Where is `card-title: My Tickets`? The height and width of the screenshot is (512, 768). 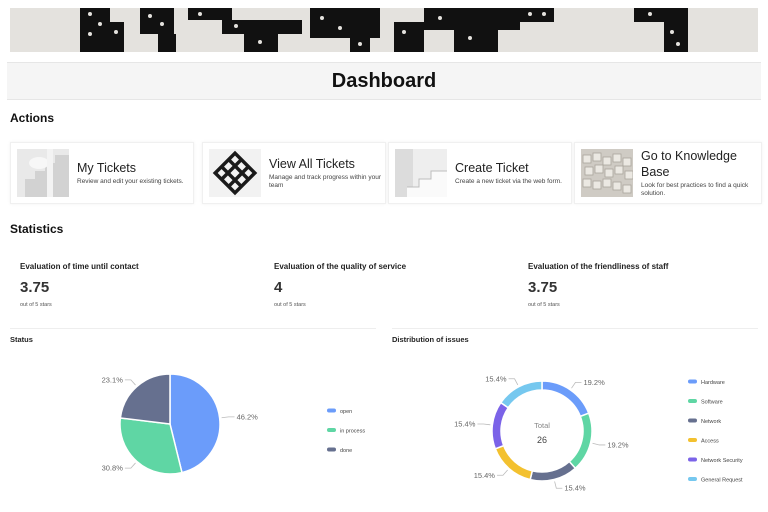 card-title: My Tickets is located at coordinates (107, 168).